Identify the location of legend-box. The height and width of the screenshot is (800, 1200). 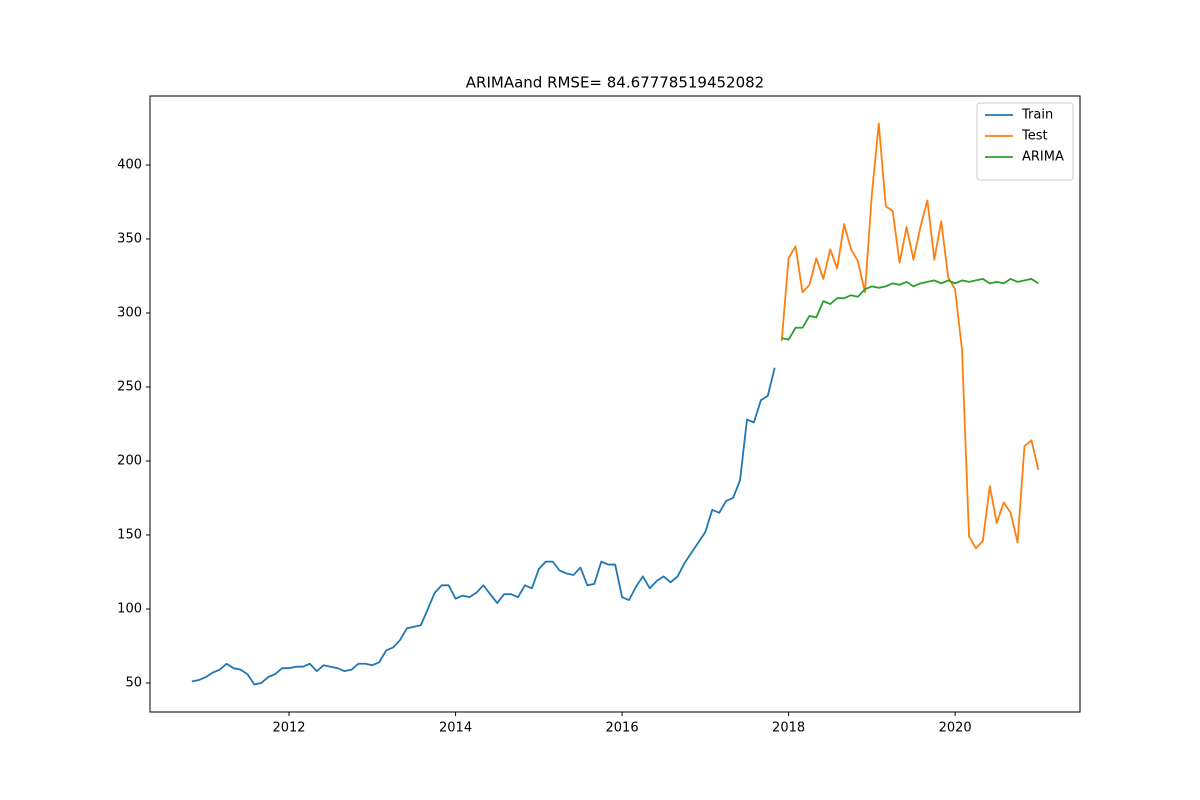
(1025, 141).